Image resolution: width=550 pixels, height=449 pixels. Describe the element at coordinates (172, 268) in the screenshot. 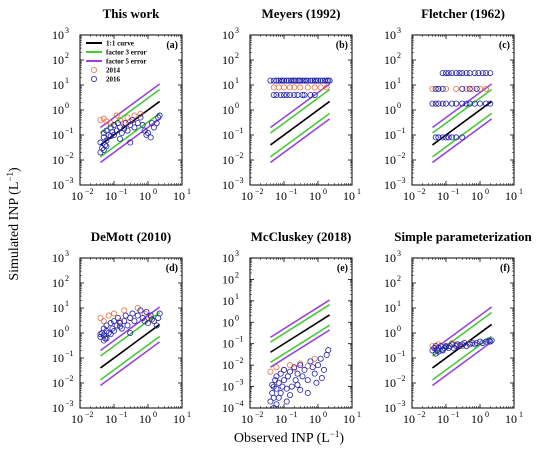

I see `panel-label: (d)` at that location.